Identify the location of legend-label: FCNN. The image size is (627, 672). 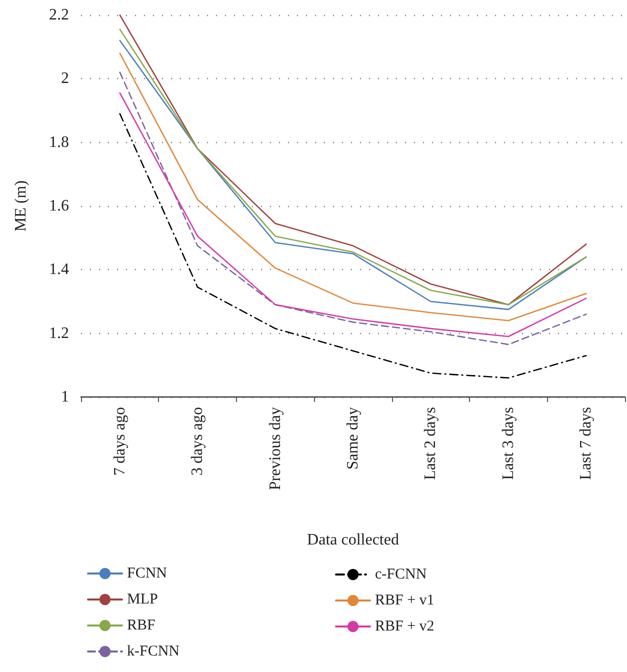
(147, 574).